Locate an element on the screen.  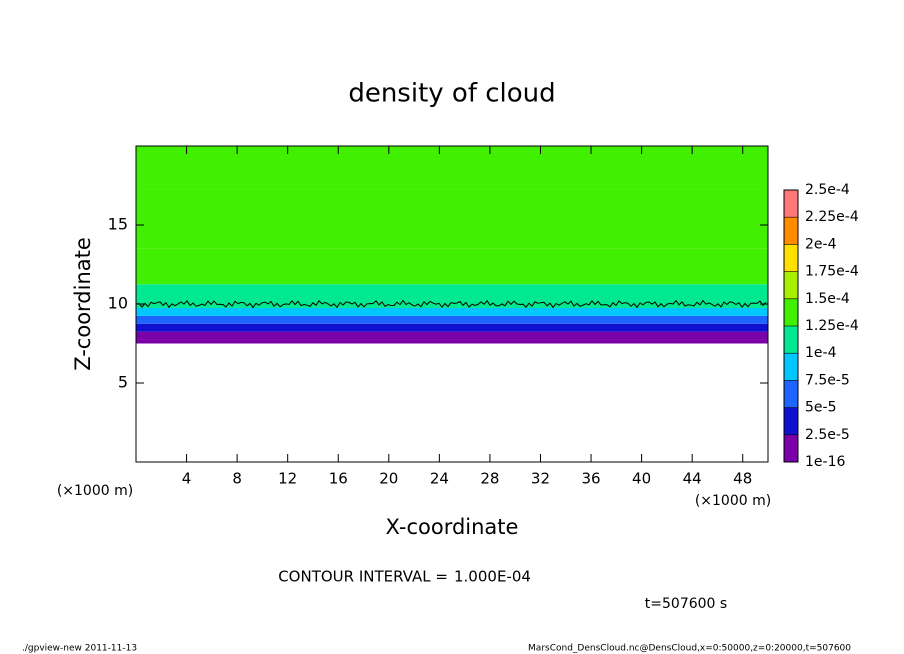
y-axis-label: Z-coordinate is located at coordinates (83, 304).